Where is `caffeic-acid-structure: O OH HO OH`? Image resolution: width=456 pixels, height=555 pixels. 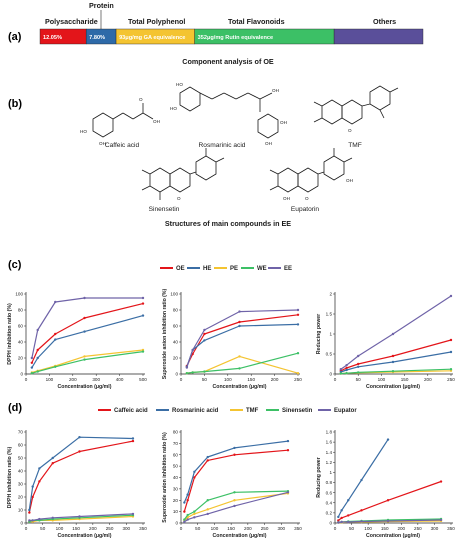
caffeic-acid-structure: O OH HO OH is located at coordinates (120, 121).